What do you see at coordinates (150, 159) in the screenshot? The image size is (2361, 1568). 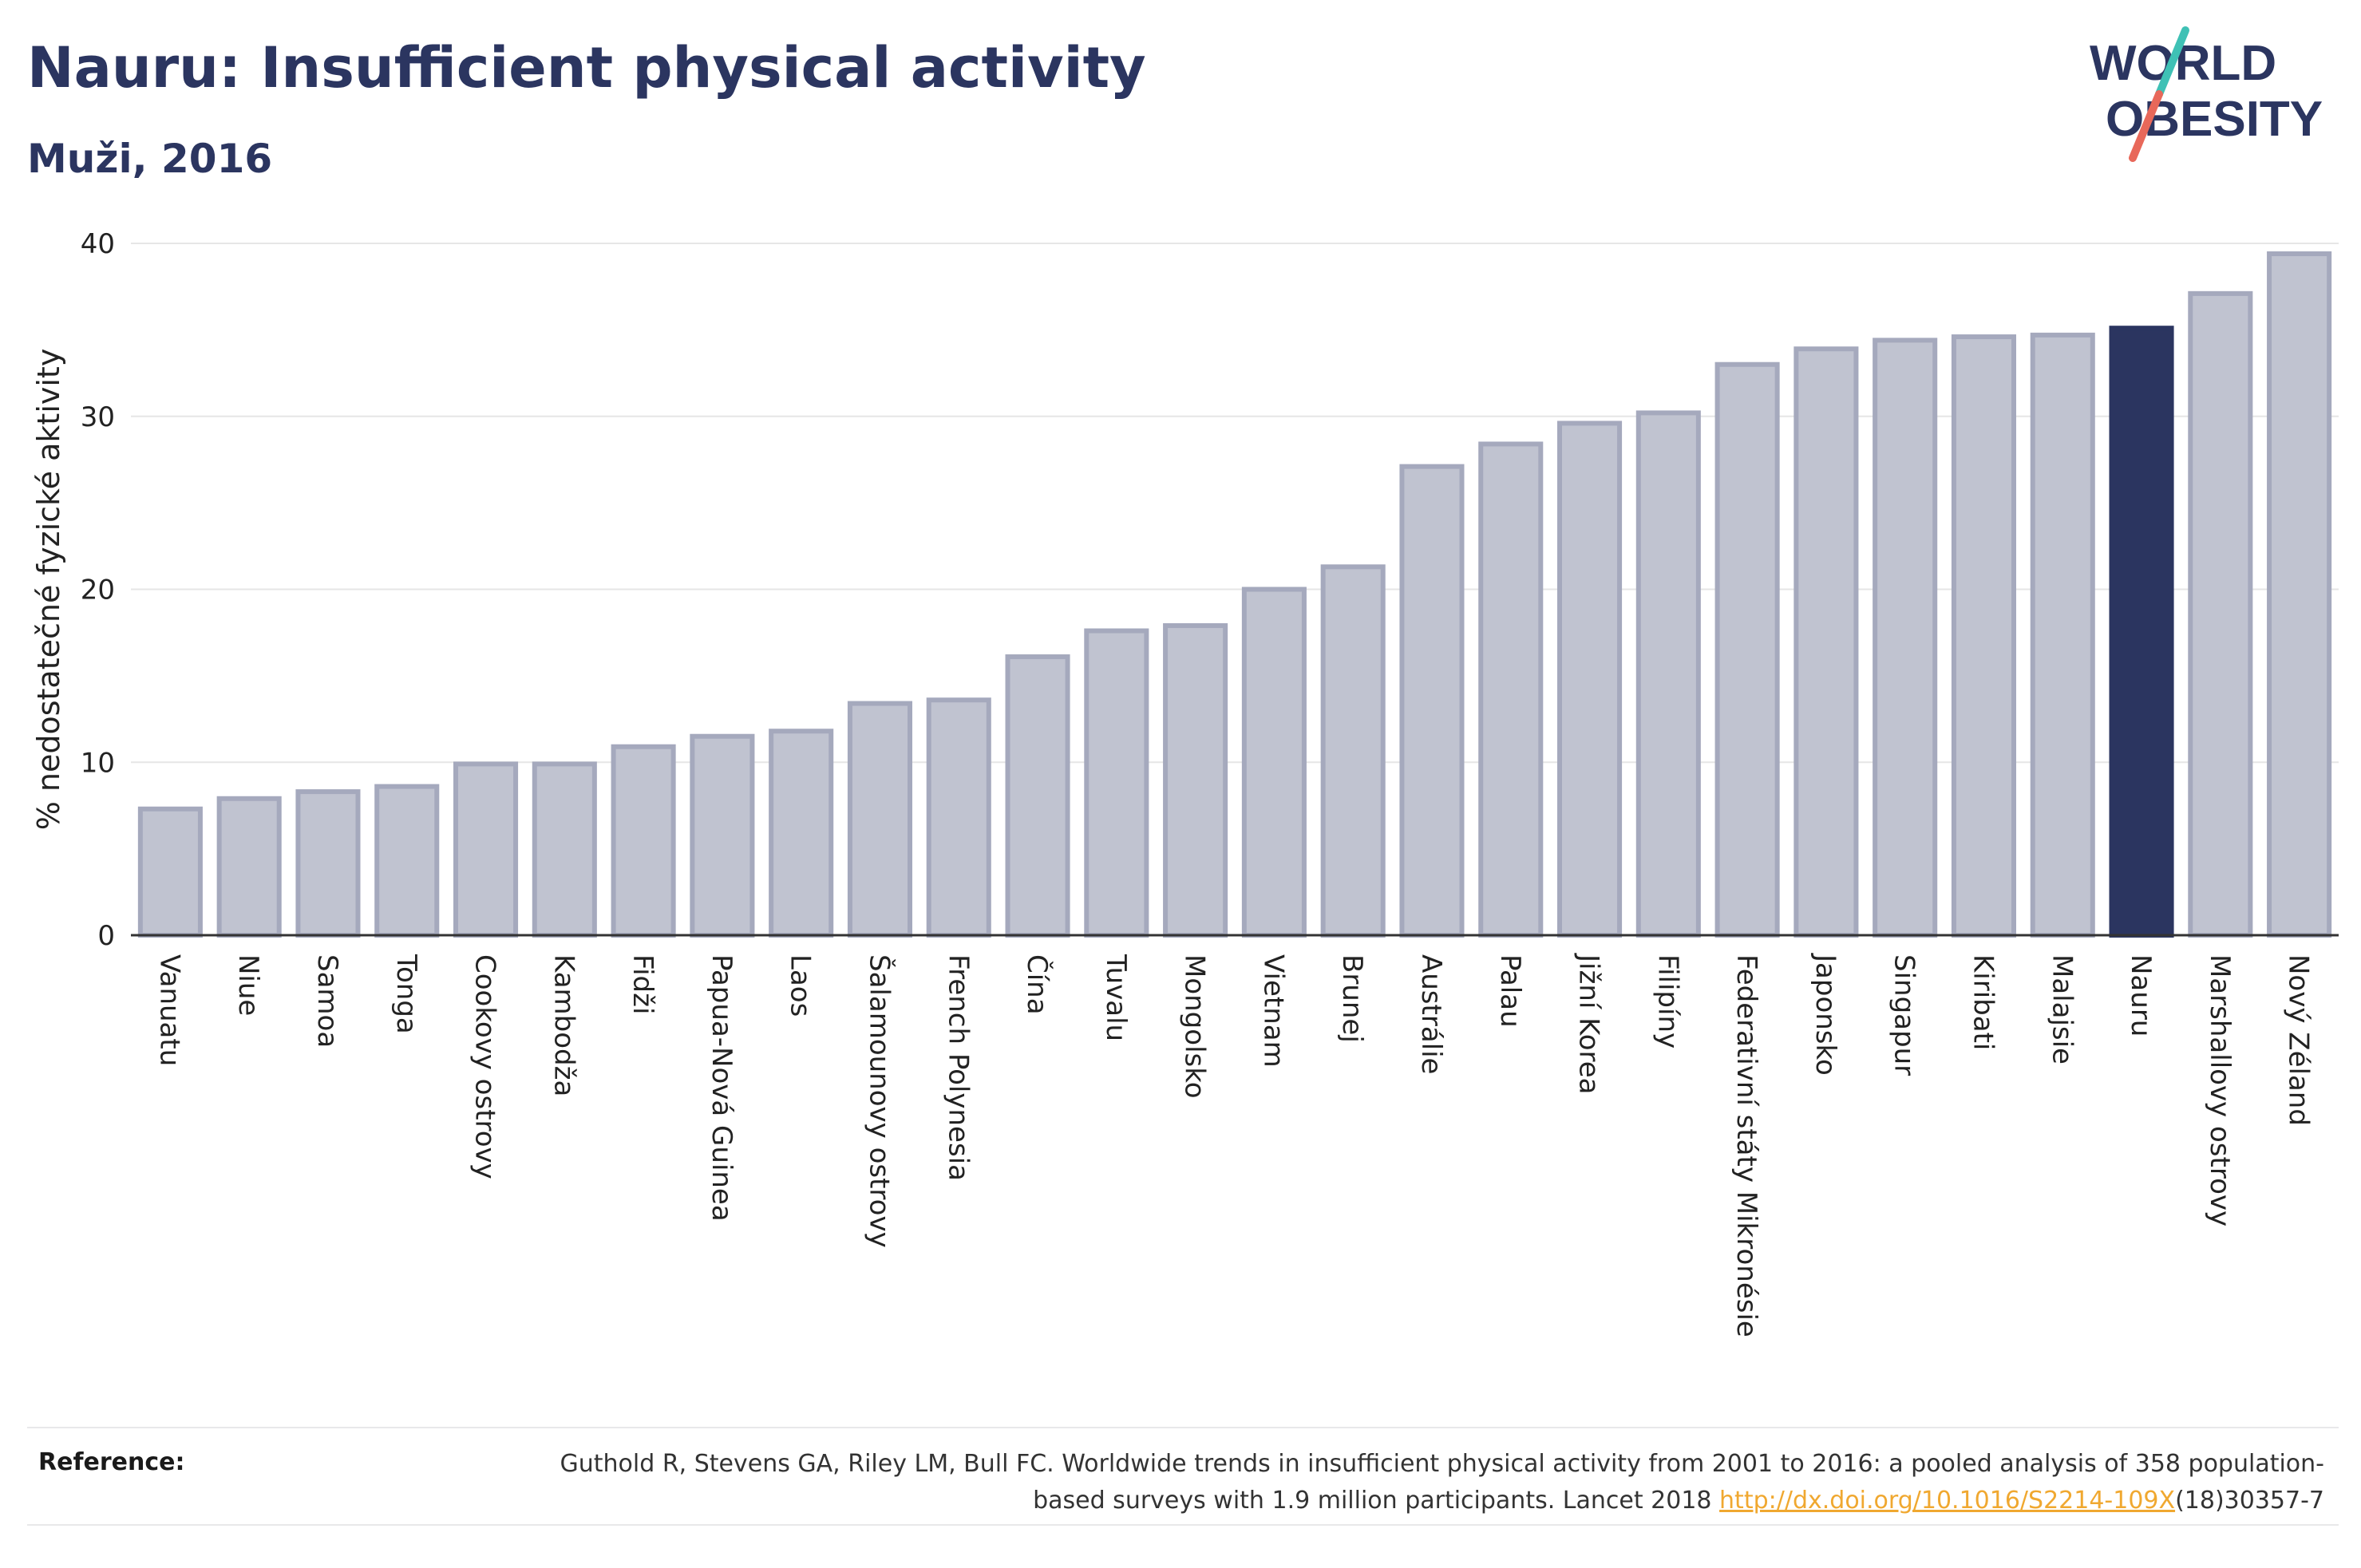 I see `chart-subtitle: Muži, 2016` at bounding box center [150, 159].